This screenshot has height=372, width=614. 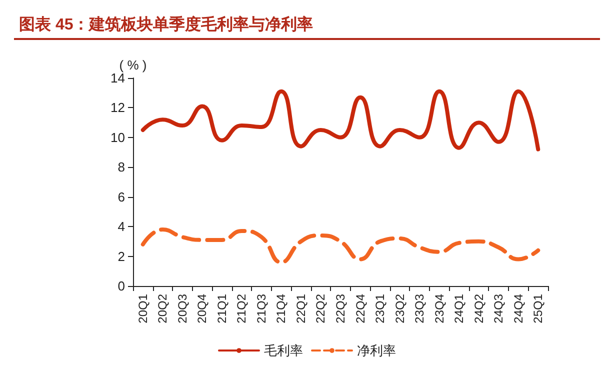 What do you see at coordinates (221, 309) in the screenshot?
I see `x-tick-label: 21Q1` at bounding box center [221, 309].